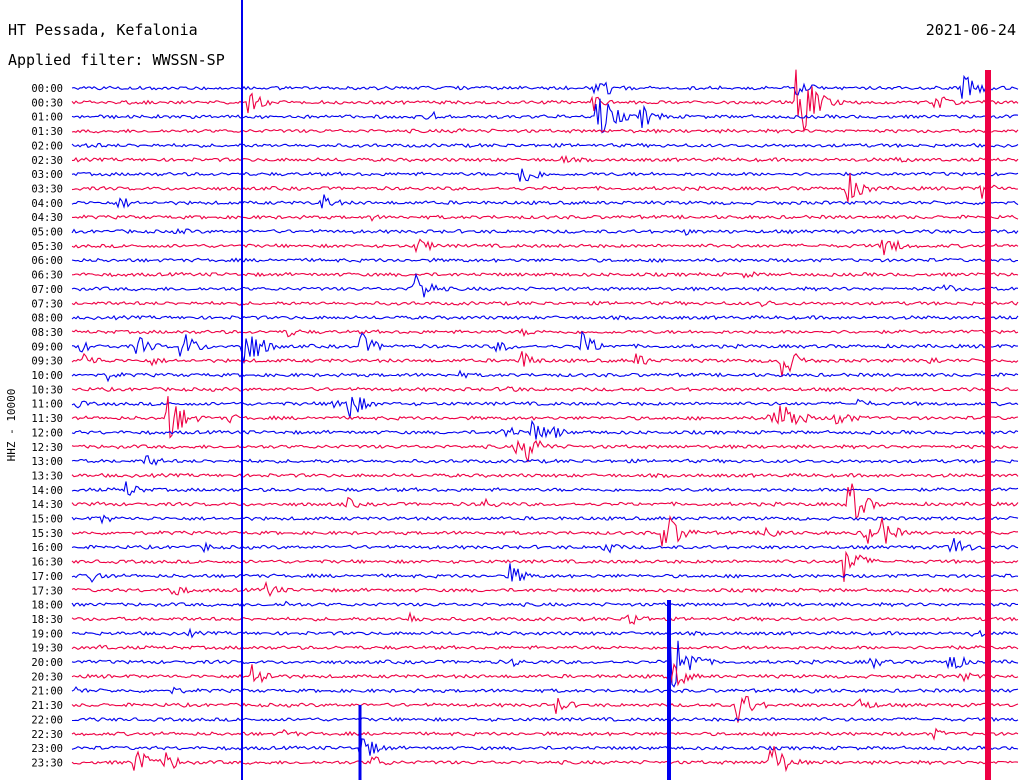 Image resolution: width=1024 pixels, height=780 pixels. What do you see at coordinates (47, 333) in the screenshot?
I see `time-tick-label: 08:30` at bounding box center [47, 333].